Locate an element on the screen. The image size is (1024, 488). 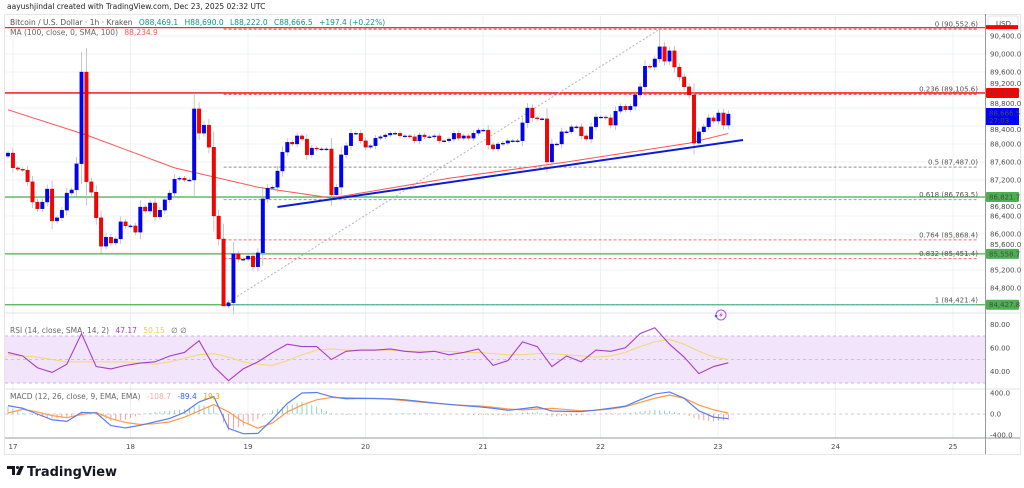
macd-tick-label: -400.0 is located at coordinates (1001, 435).